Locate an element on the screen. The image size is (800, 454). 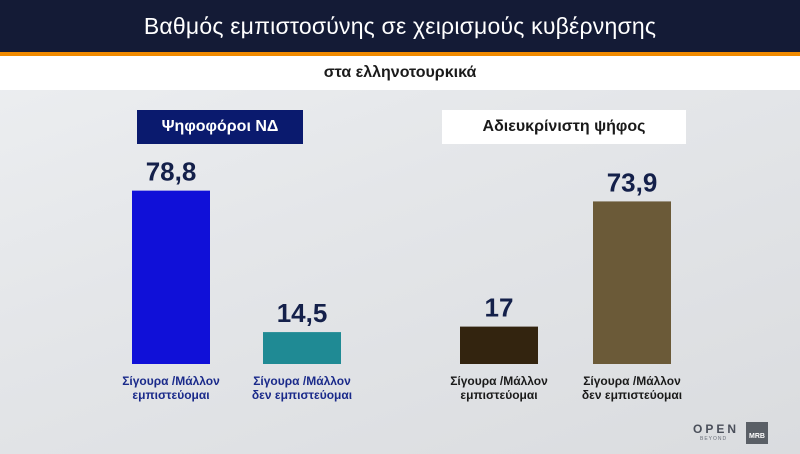
subtitle-bar: στα ελληνοτουρκικά is located at coordinates (400, 73).